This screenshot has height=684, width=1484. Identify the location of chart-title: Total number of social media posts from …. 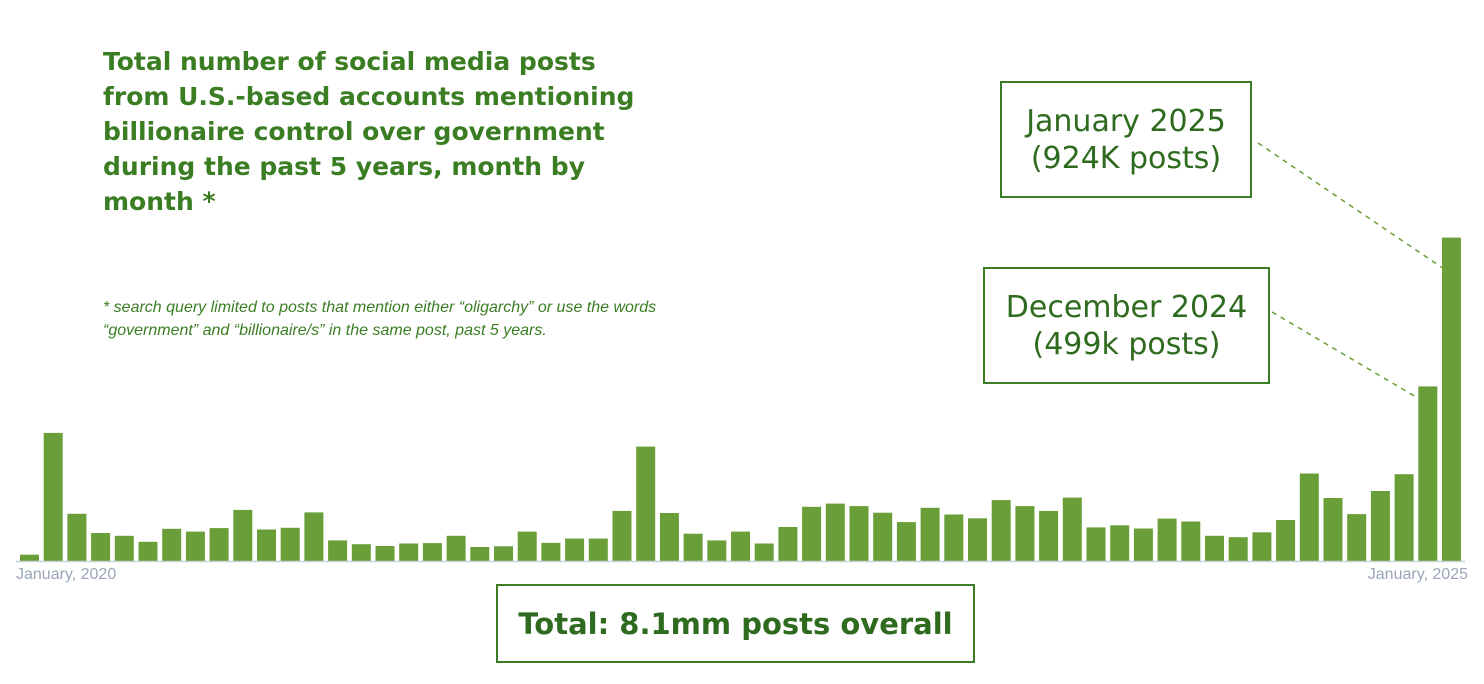
(369, 131).